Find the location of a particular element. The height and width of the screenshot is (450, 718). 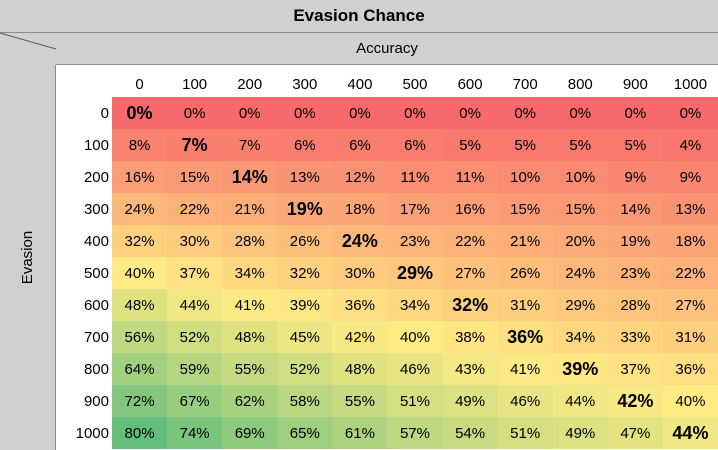

table-cell: 31% is located at coordinates (690, 337).